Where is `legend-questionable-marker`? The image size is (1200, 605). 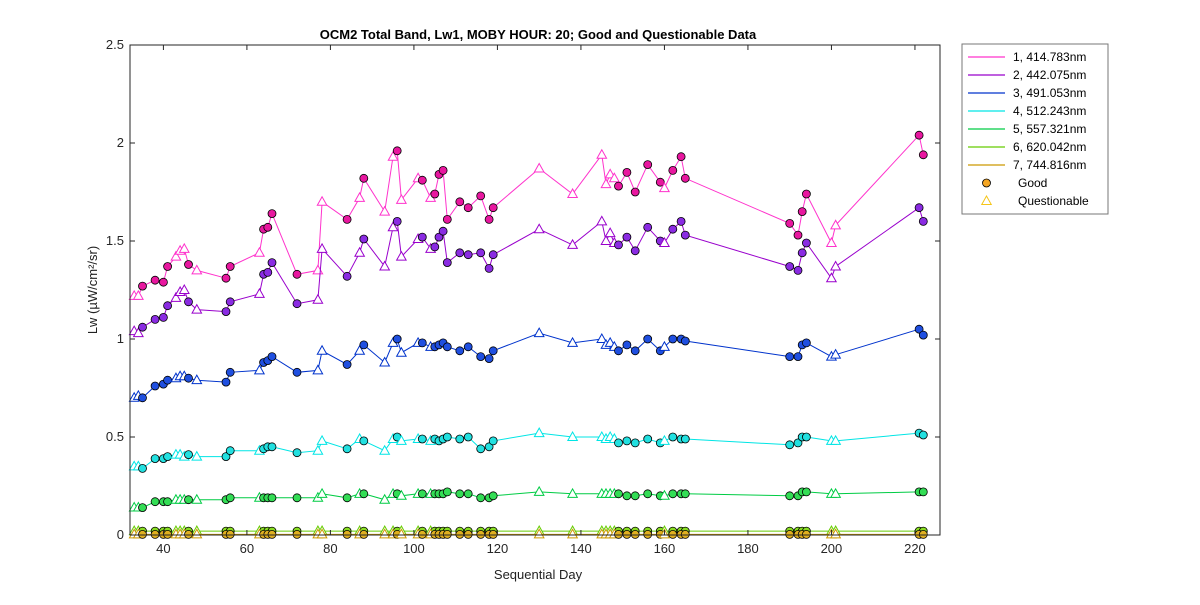
legend-questionable-marker is located at coordinates (986, 199).